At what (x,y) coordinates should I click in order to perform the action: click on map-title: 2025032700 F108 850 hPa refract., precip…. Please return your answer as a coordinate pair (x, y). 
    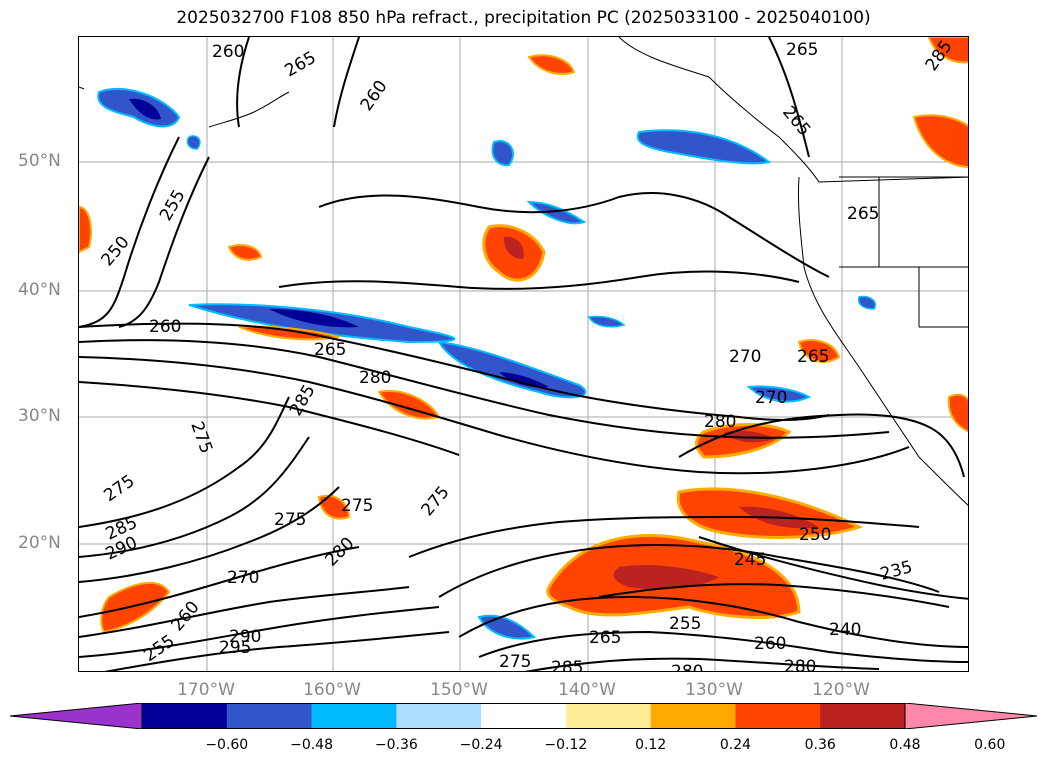
    Looking at the image, I should click on (523, 18).